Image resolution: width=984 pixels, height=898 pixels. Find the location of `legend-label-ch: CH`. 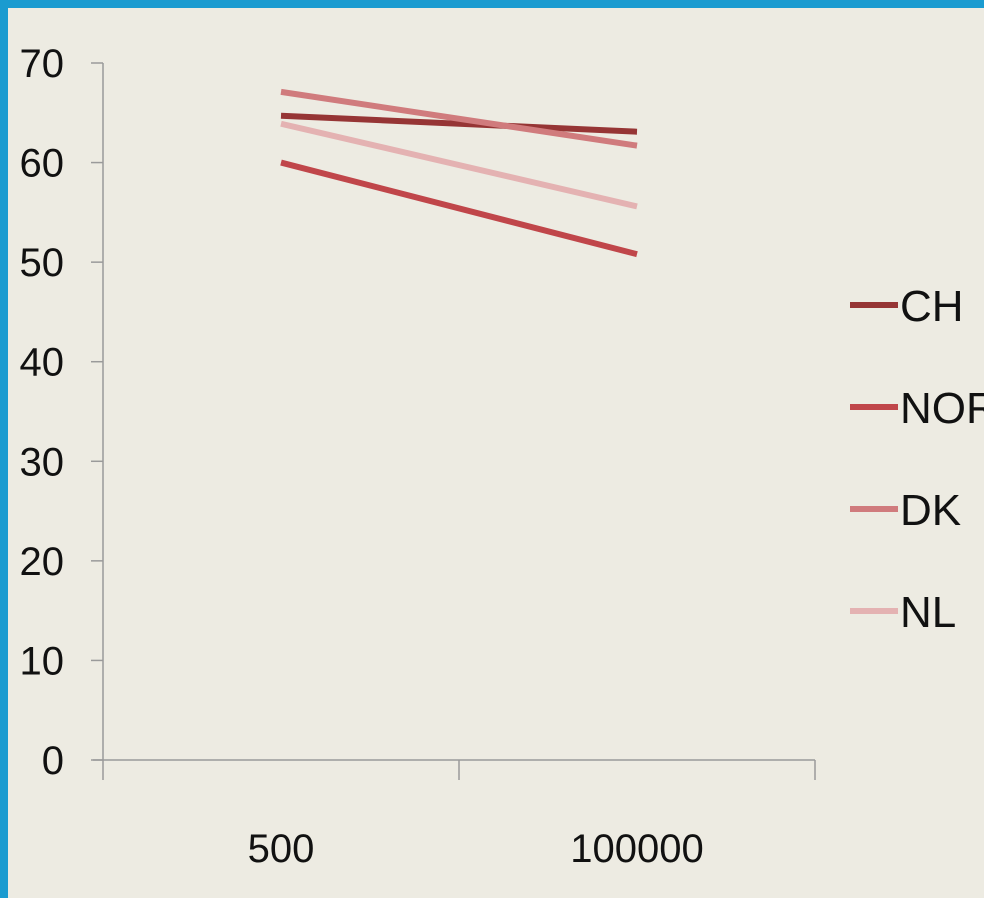

legend-label-ch: CH is located at coordinates (932, 306).